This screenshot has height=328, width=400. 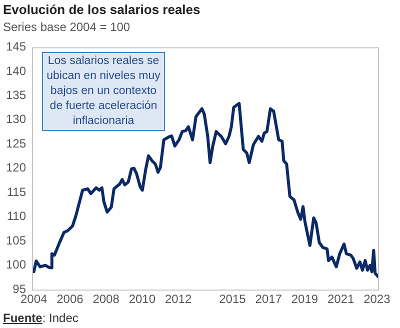 I want to click on x-tick-label: 2021, so click(x=340, y=299).